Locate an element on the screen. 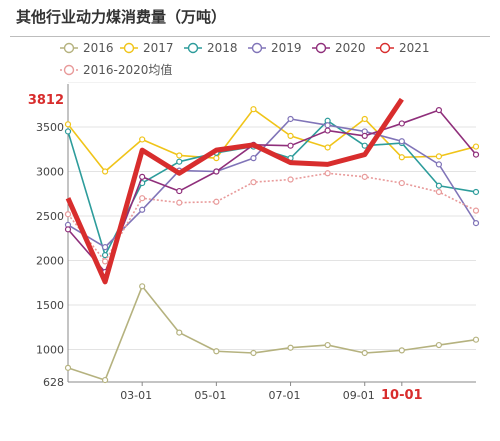 Image resolution: width=500 pixels, height=441 pixels. y-tick-label: 1000 is located at coordinates (50, 350).